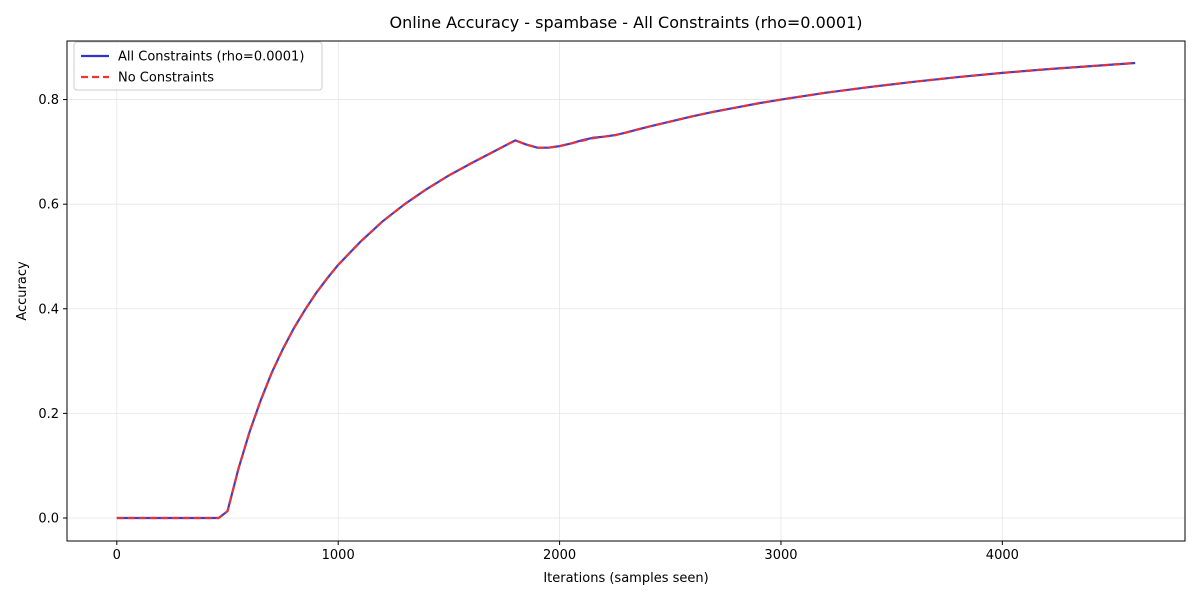 The width and height of the screenshot is (1200, 604). I want to click on legend-label-all-constraints: All Constraints (rho=0.0001), so click(211, 57).